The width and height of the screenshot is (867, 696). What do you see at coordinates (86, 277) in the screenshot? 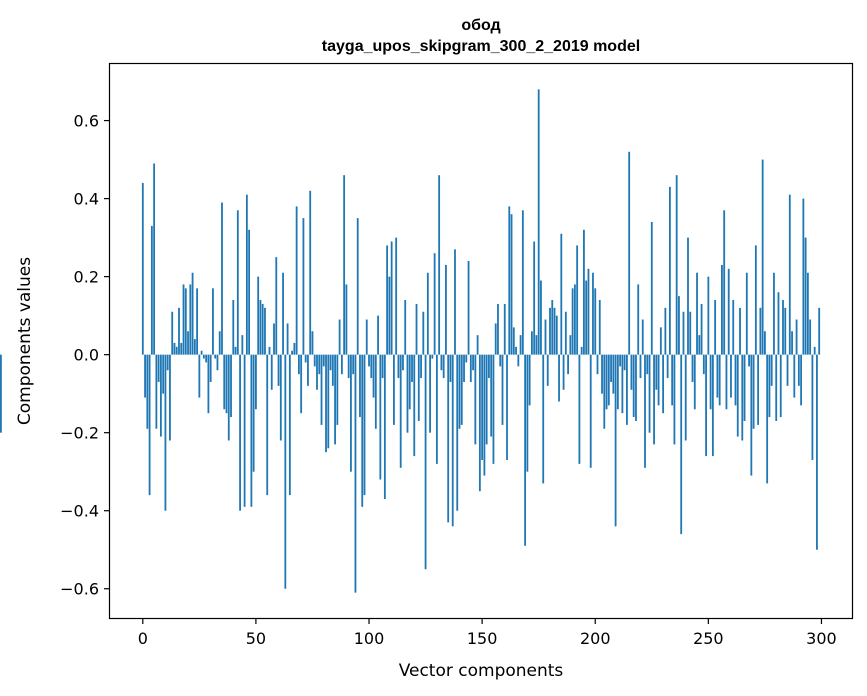
I see `y-tick-label: 0.2` at bounding box center [86, 277].